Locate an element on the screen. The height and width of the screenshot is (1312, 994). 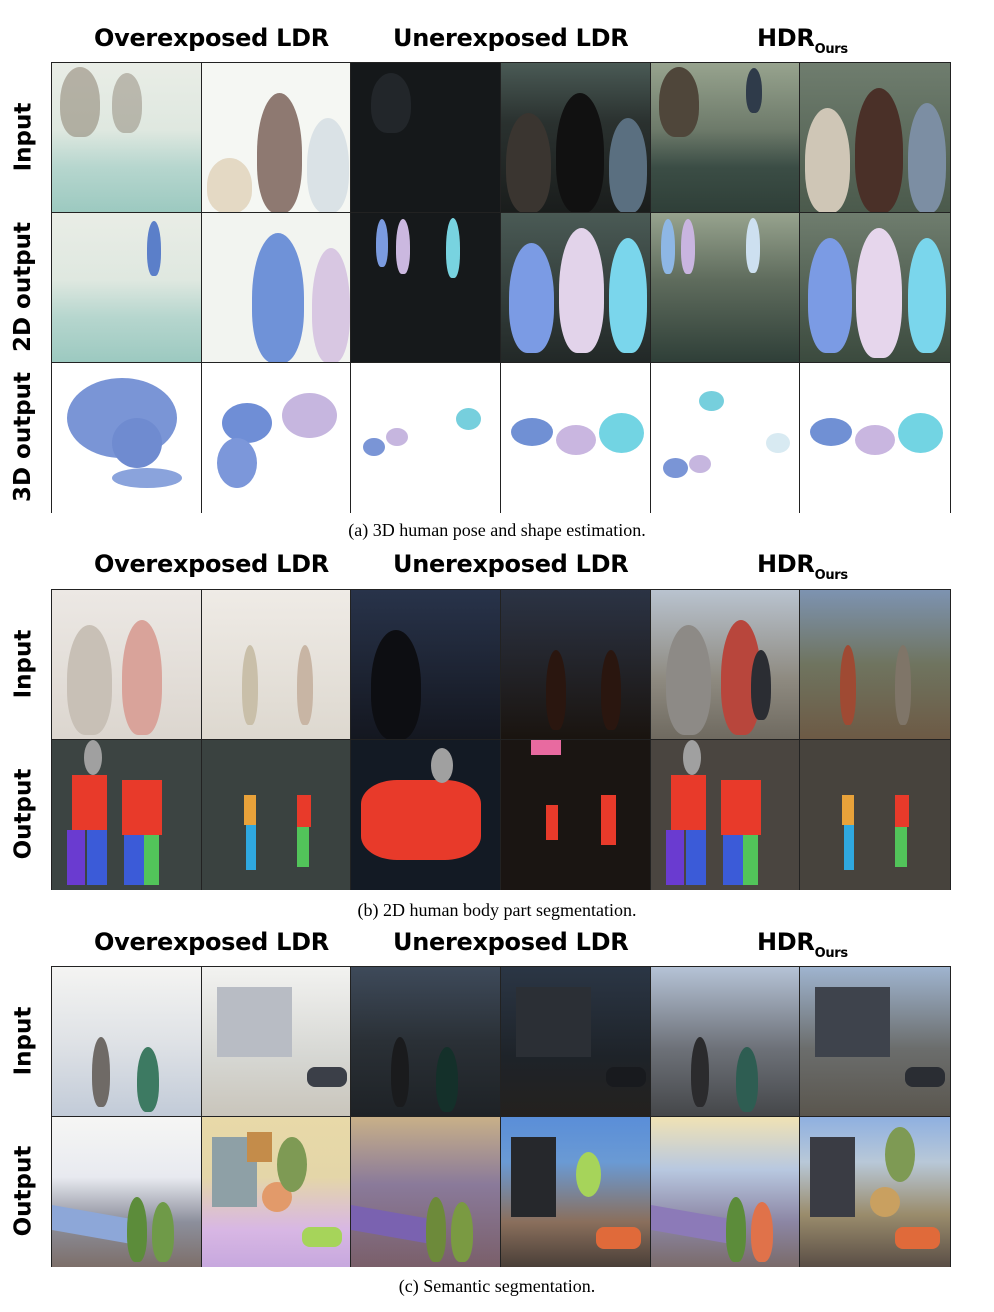
grid-c-input is located at coordinates (501, 1041).